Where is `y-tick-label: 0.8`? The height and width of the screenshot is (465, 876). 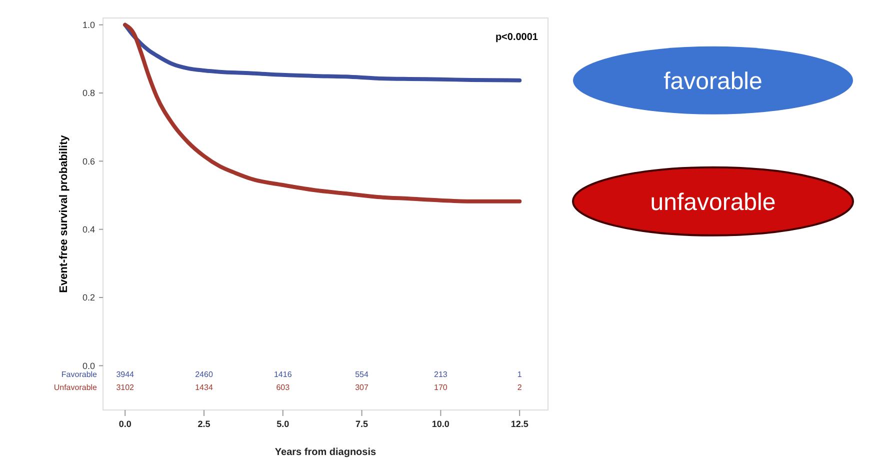
y-tick-label: 0.8 is located at coordinates (88, 93).